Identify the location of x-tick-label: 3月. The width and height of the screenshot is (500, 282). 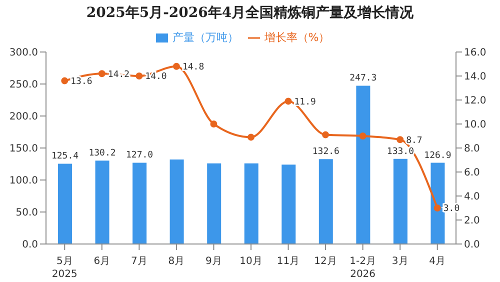
(400, 261).